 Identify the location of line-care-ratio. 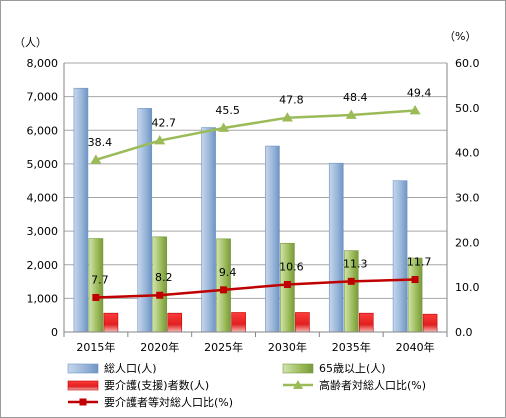
(255, 288).